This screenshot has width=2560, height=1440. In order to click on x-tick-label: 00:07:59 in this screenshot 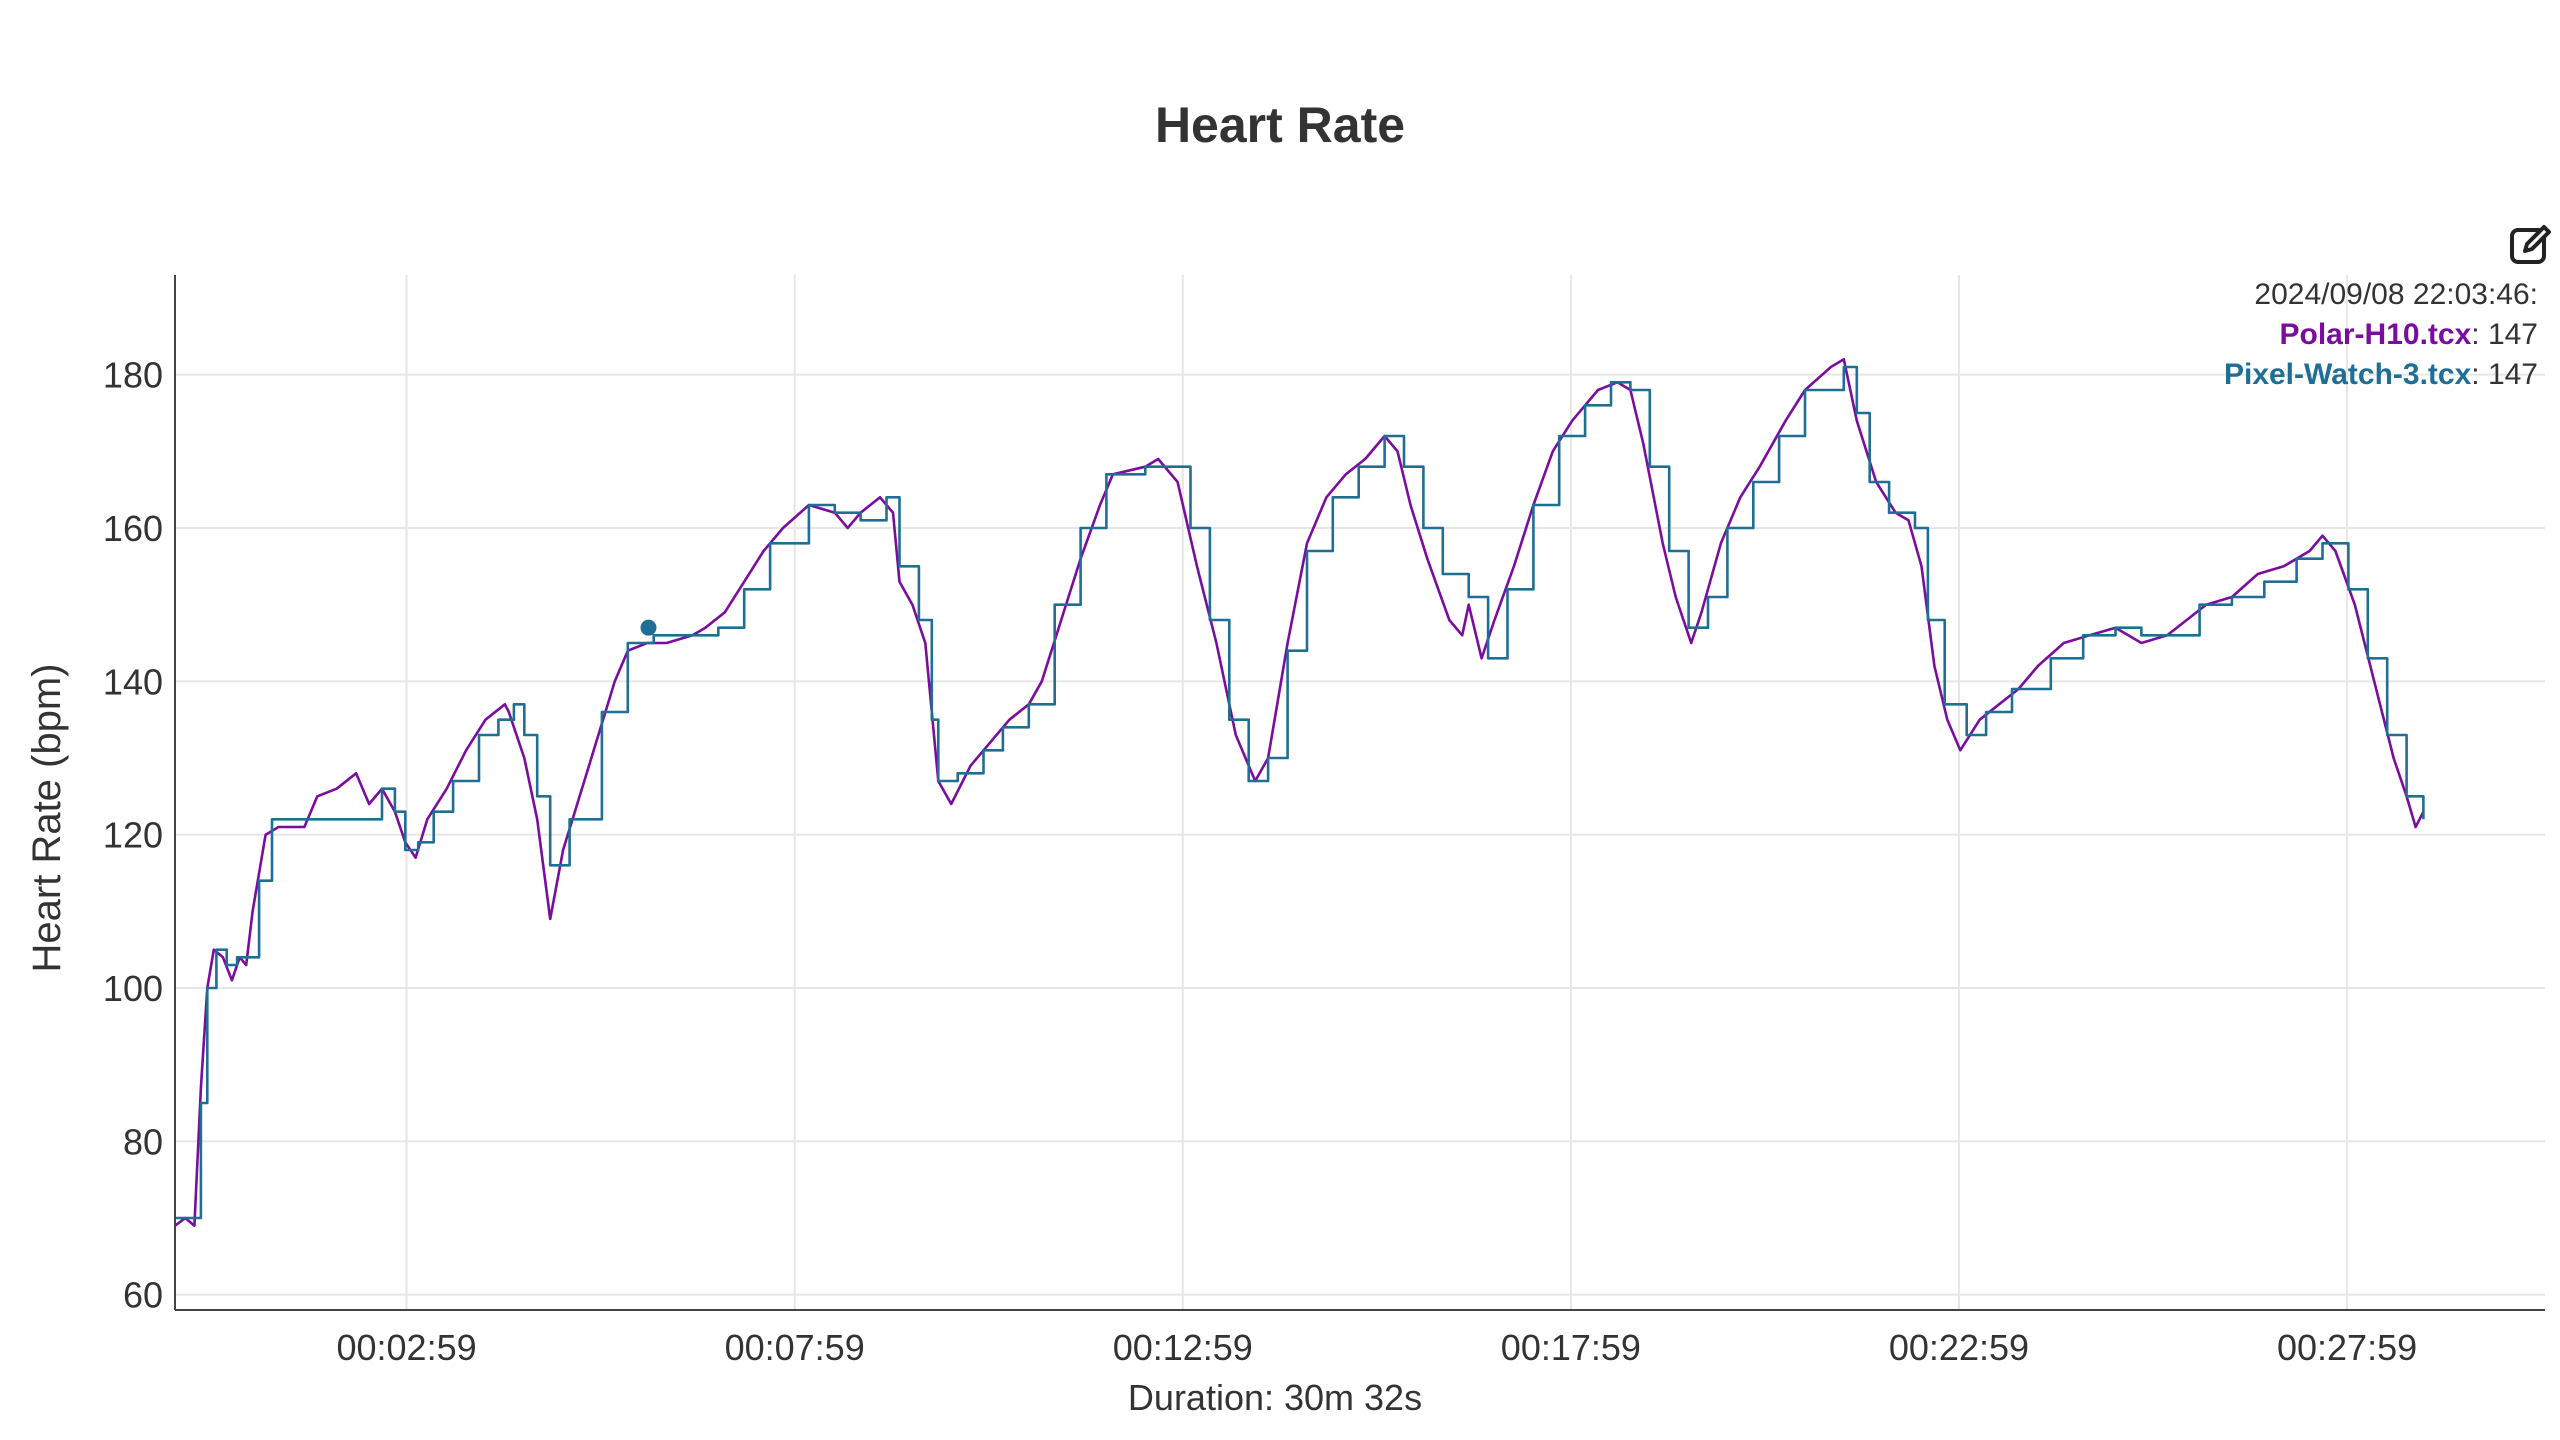, I will do `click(795, 1347)`.